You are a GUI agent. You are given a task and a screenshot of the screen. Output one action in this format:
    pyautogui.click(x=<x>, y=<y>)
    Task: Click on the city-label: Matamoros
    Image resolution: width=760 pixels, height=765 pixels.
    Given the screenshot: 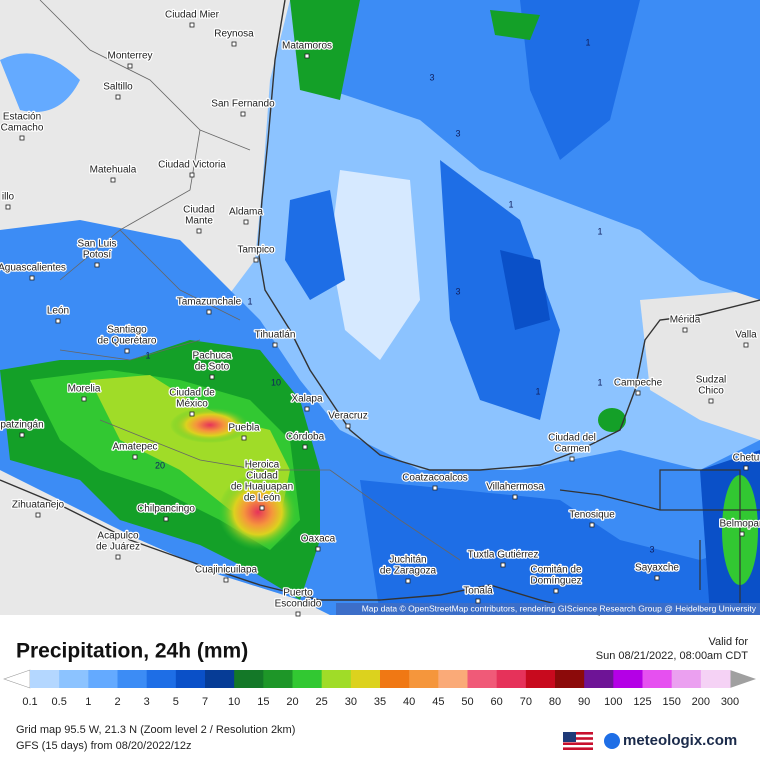 What is the action you would take?
    pyautogui.click(x=307, y=46)
    